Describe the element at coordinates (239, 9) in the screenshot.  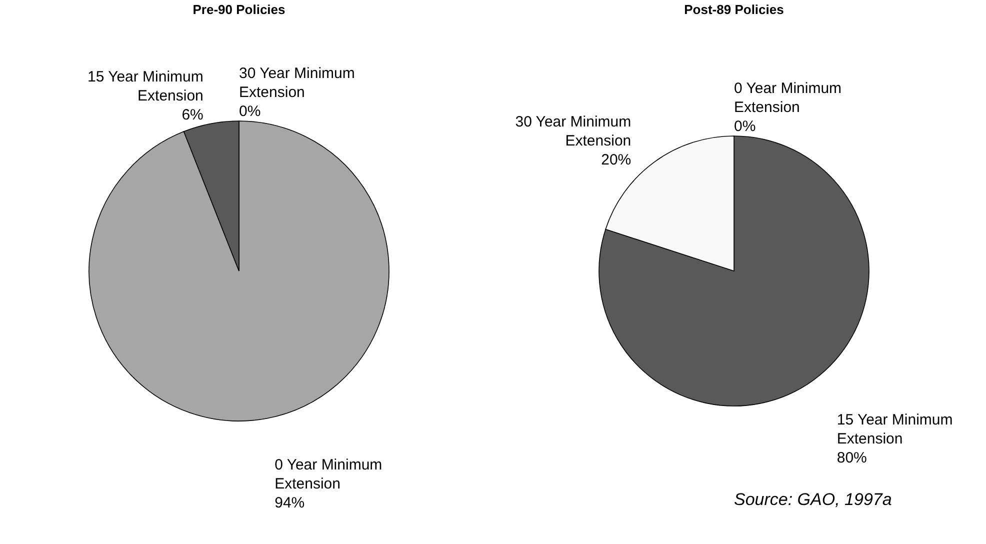
I see `chart-title: Pre-90 Policies` at that location.